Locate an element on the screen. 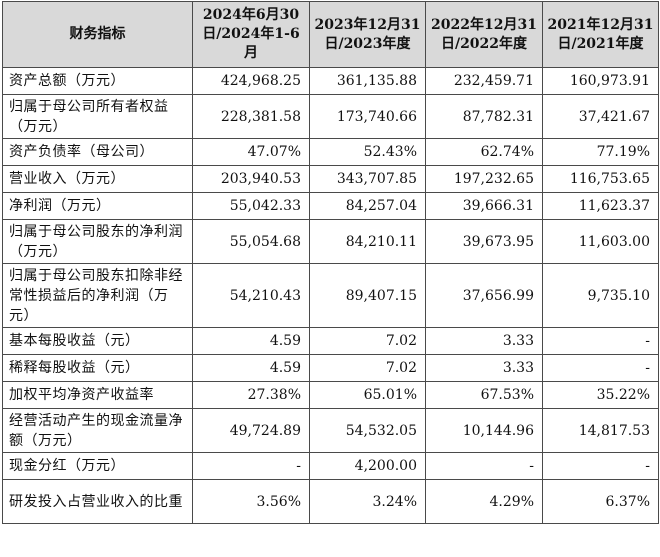 This screenshot has width=660, height=557. cell-value: 27.38% is located at coordinates (251, 395).